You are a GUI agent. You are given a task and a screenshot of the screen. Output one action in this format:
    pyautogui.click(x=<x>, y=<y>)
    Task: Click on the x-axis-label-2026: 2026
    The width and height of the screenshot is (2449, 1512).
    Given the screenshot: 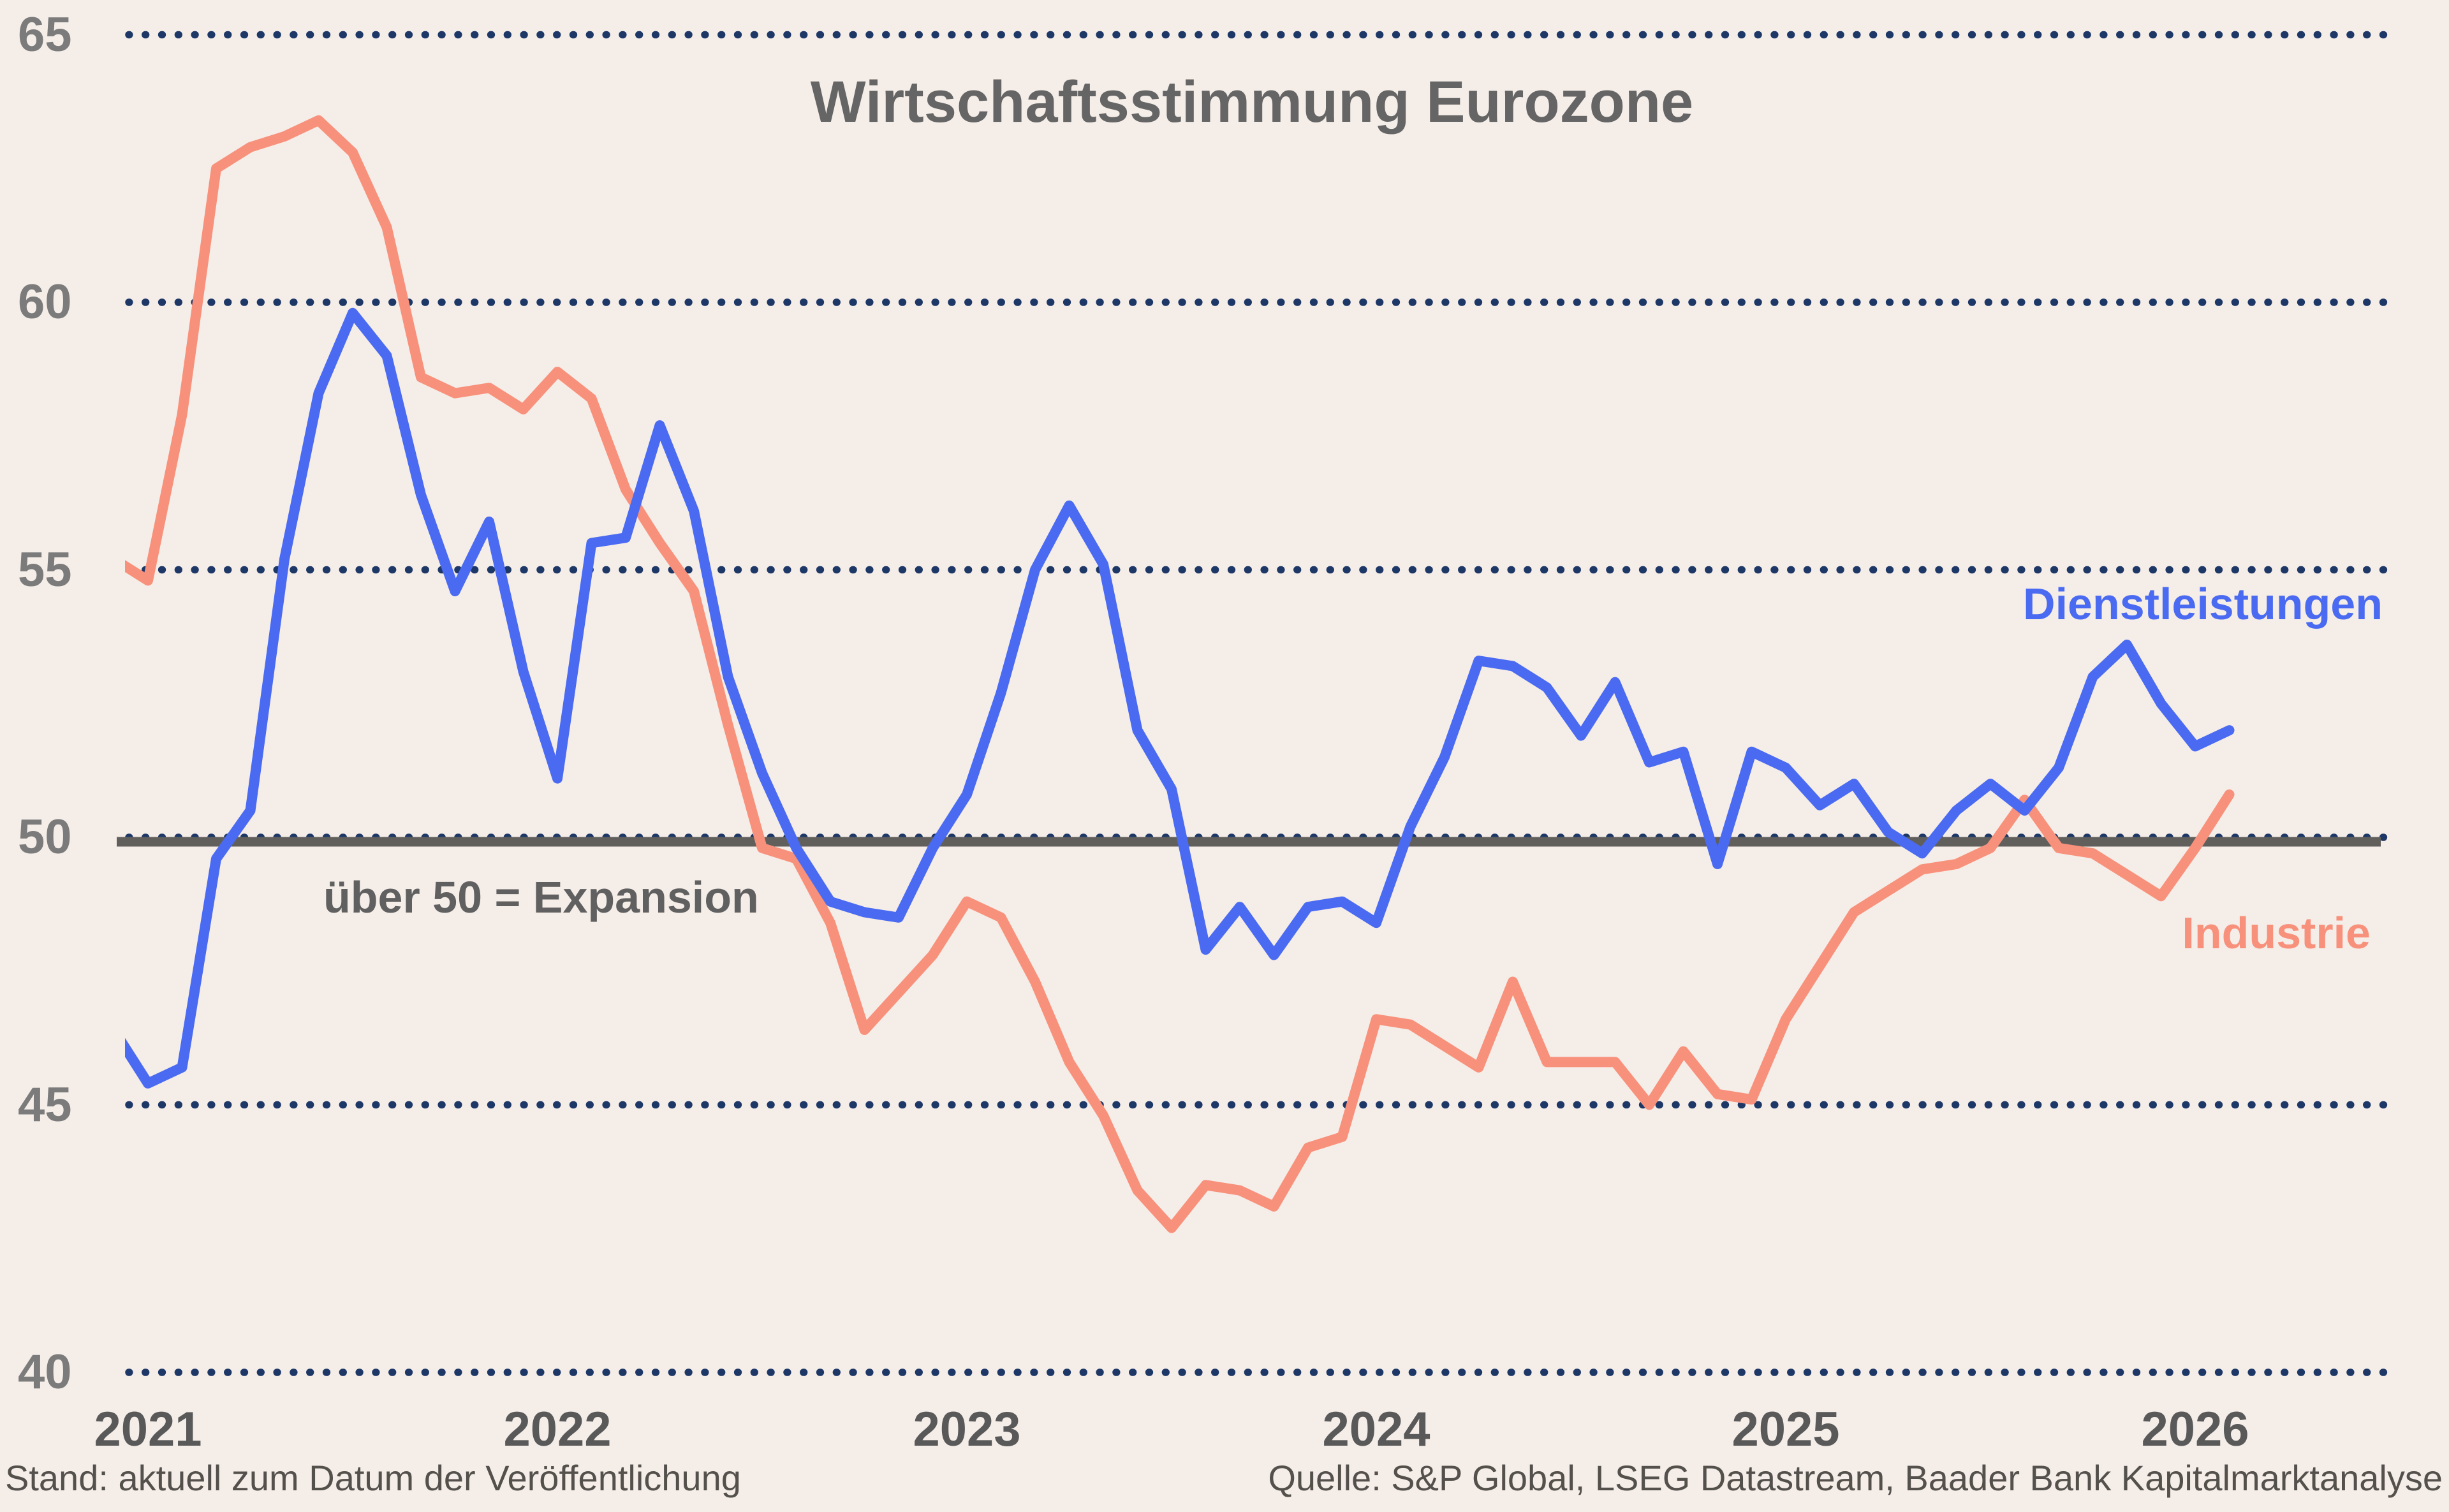 What is the action you would take?
    pyautogui.click(x=2195, y=1429)
    